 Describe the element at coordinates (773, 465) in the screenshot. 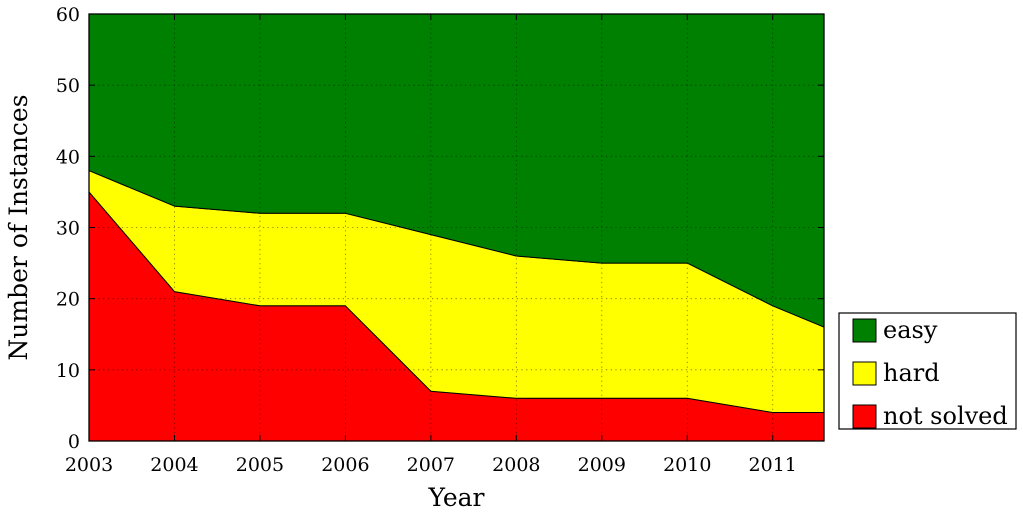

I see `x-tick-label: 2011` at that location.